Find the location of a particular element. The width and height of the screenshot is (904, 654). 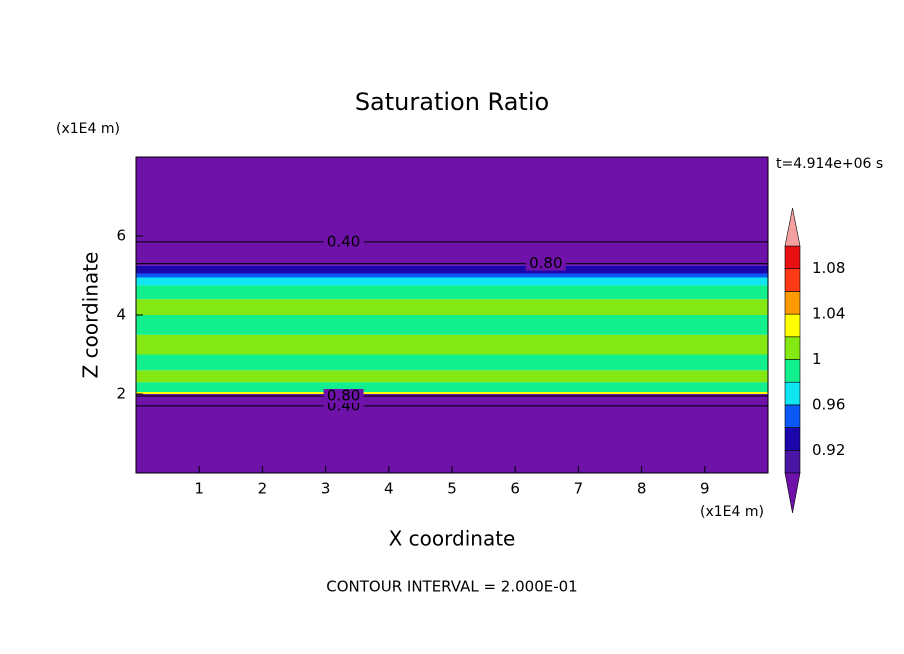

x-tick-label: 6 is located at coordinates (515, 489).